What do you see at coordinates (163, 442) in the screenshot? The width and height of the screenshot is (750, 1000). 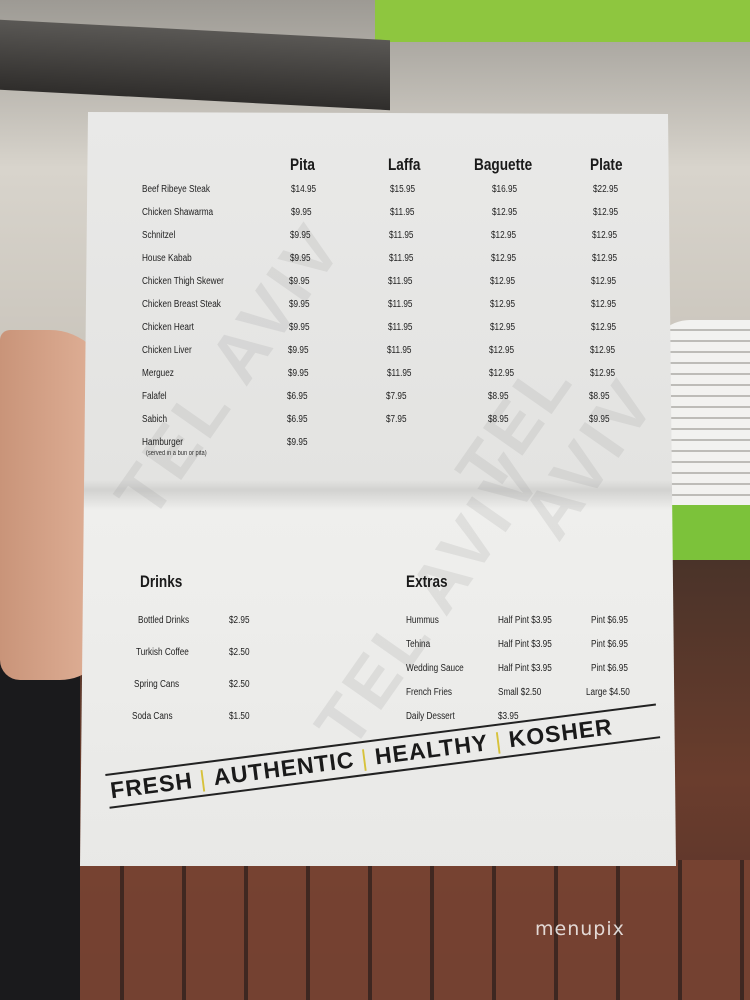 I see `menu-item-name: Hamburger` at bounding box center [163, 442].